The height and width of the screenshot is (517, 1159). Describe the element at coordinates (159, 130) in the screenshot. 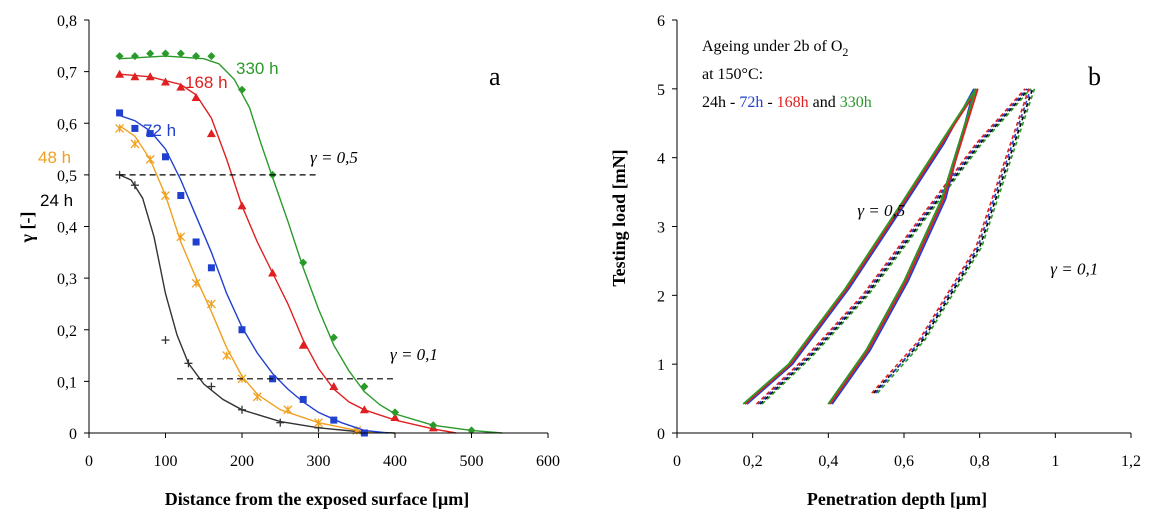

I see `series-label-72-h: 72 h` at that location.